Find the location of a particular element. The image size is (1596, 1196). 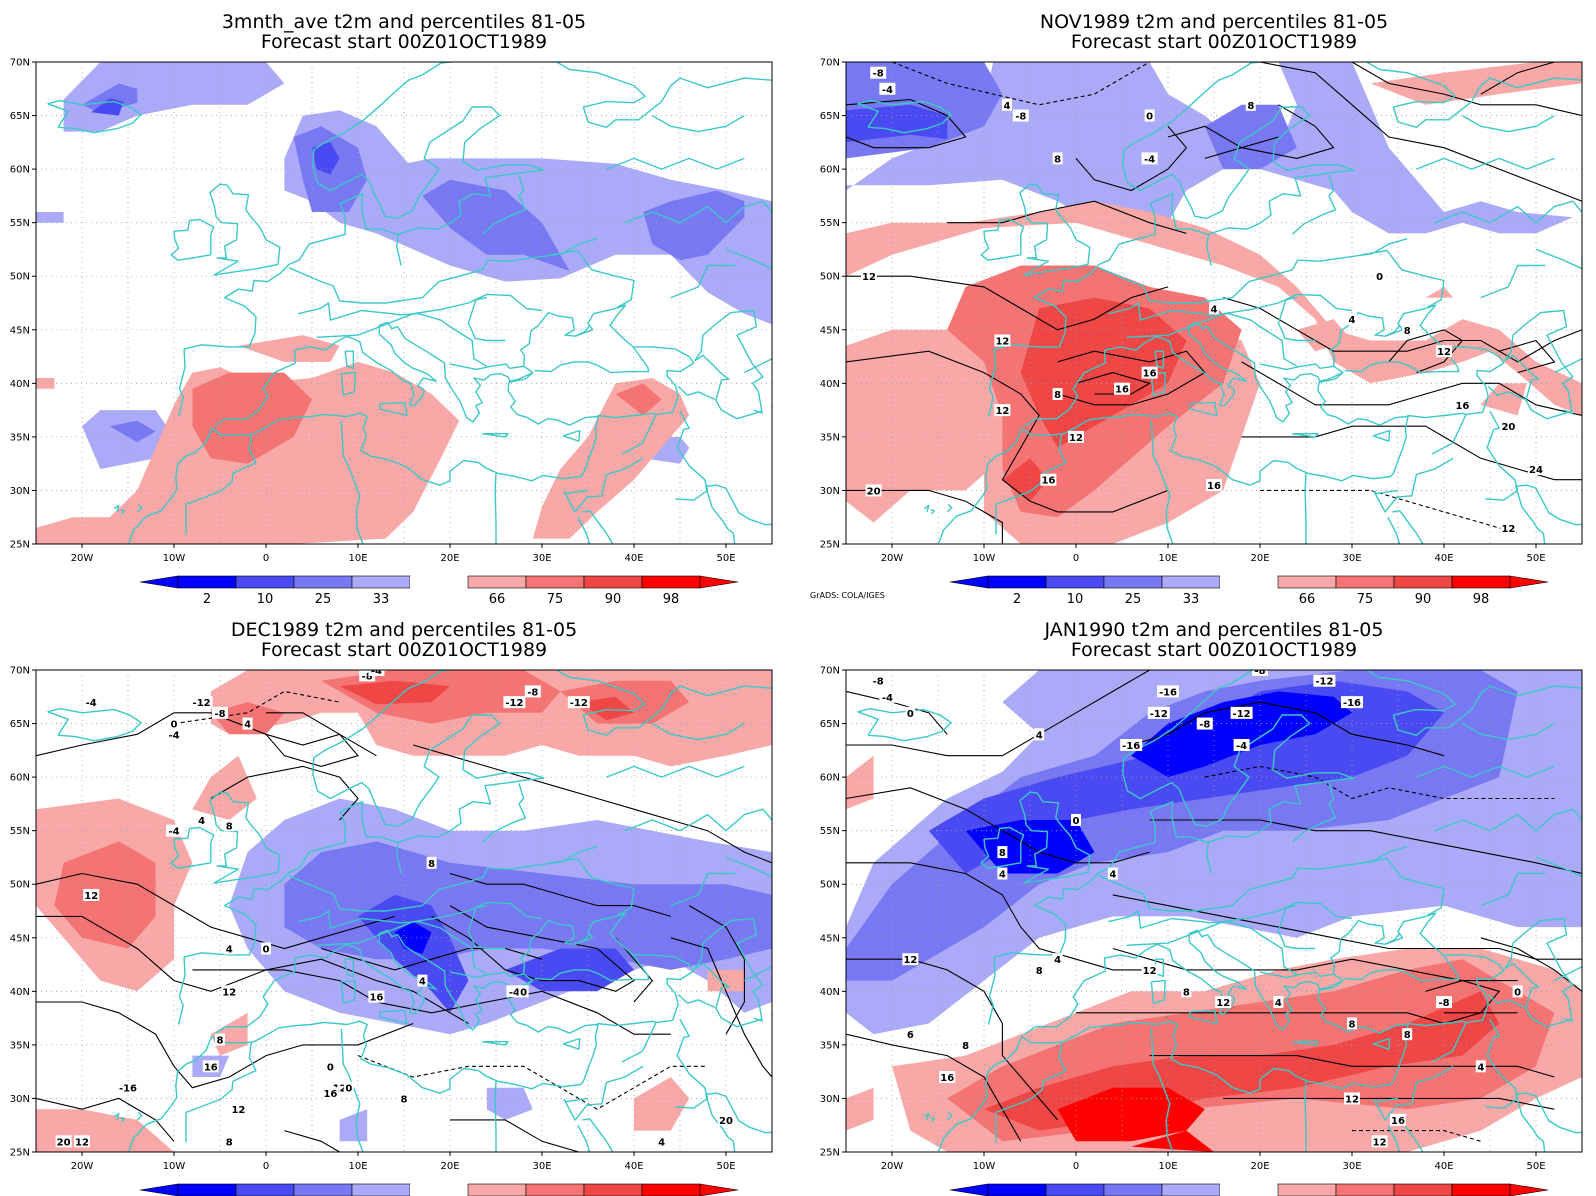

anomaly-region-r66 is located at coordinates (224, 787).